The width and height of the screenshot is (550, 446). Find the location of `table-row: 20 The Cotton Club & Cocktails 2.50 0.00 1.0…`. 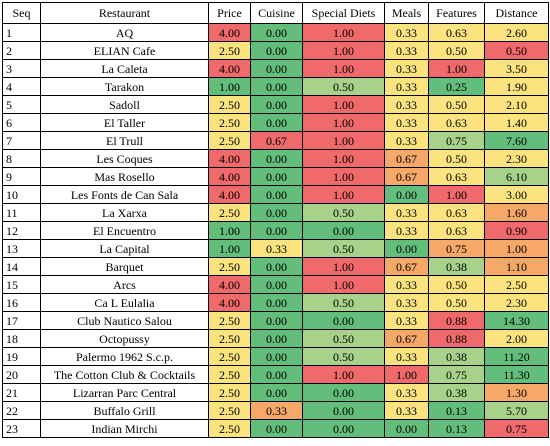

table-row: 20 The Cotton Club & Cocktails 2.50 0.00 1.0… is located at coordinates (275, 374).